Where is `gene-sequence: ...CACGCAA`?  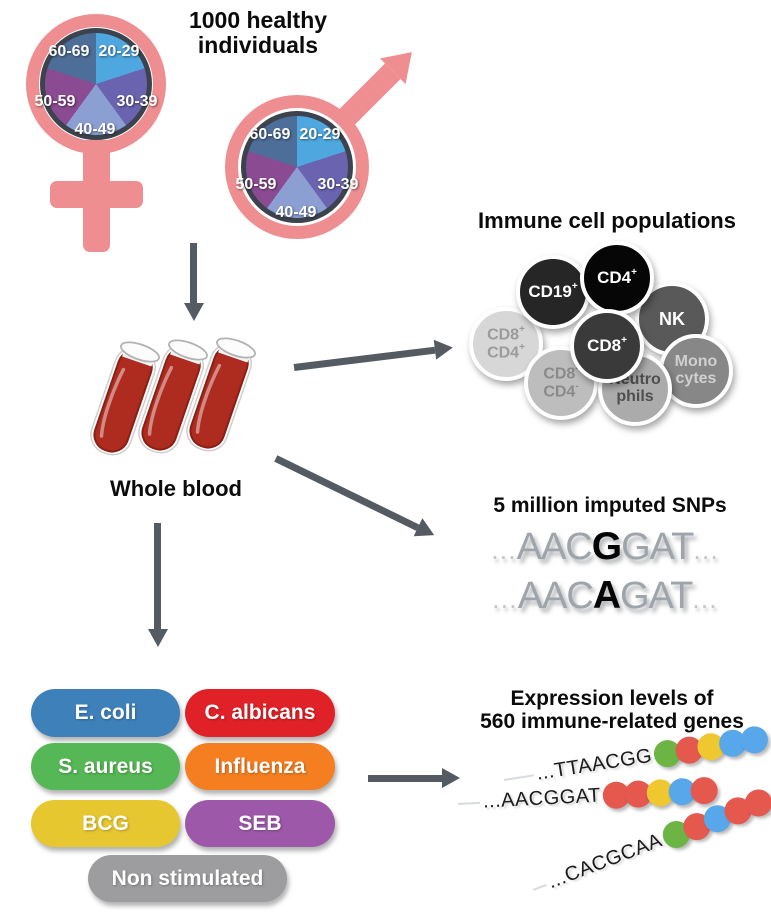
gene-sequence: ...CACGCAA is located at coordinates (605, 861).